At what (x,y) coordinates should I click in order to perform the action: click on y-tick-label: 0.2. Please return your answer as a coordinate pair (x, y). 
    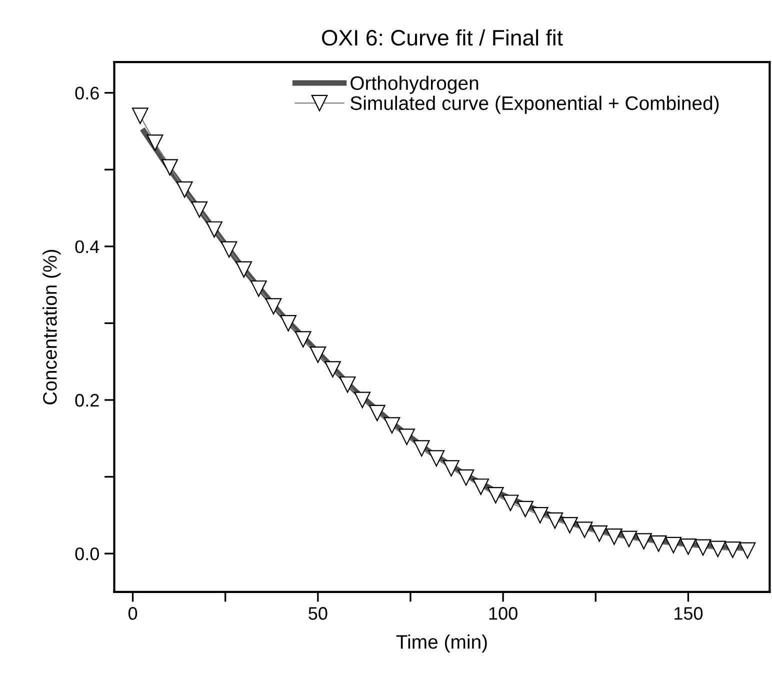
    Looking at the image, I should click on (87, 400).